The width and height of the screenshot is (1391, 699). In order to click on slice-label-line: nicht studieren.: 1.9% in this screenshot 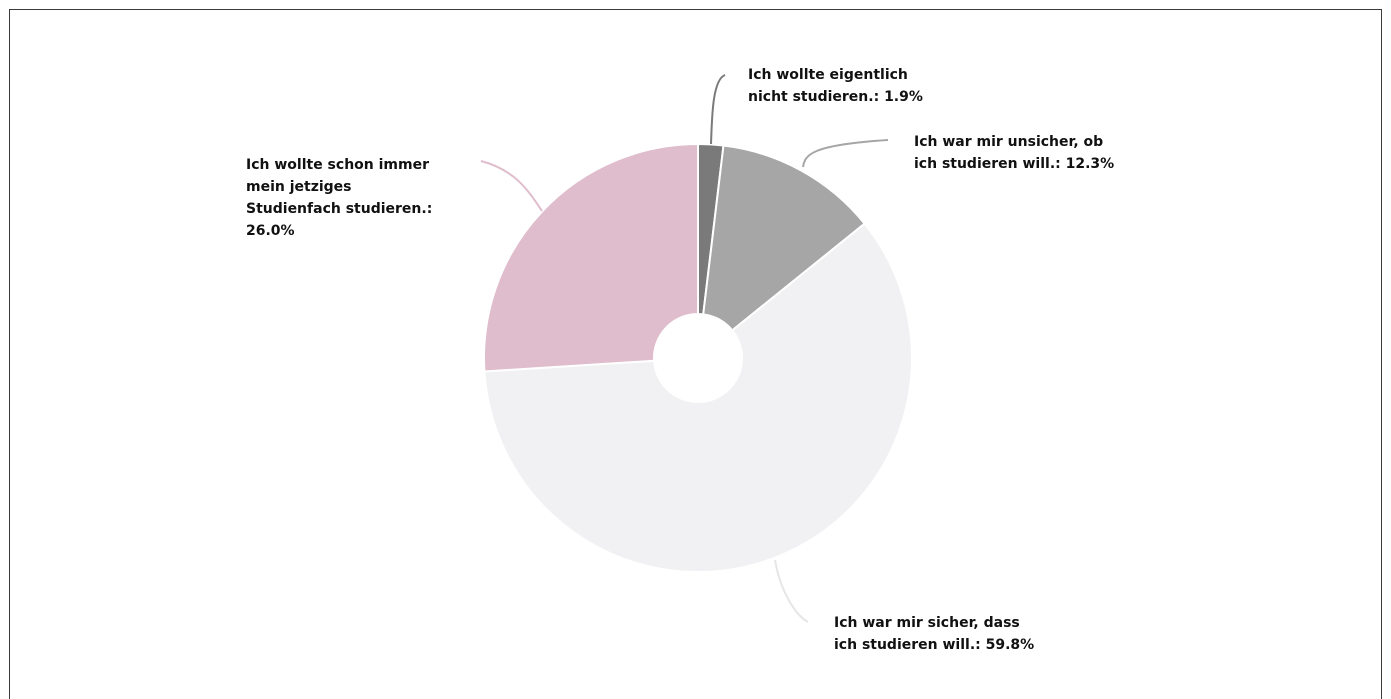, I will do `click(835, 97)`.